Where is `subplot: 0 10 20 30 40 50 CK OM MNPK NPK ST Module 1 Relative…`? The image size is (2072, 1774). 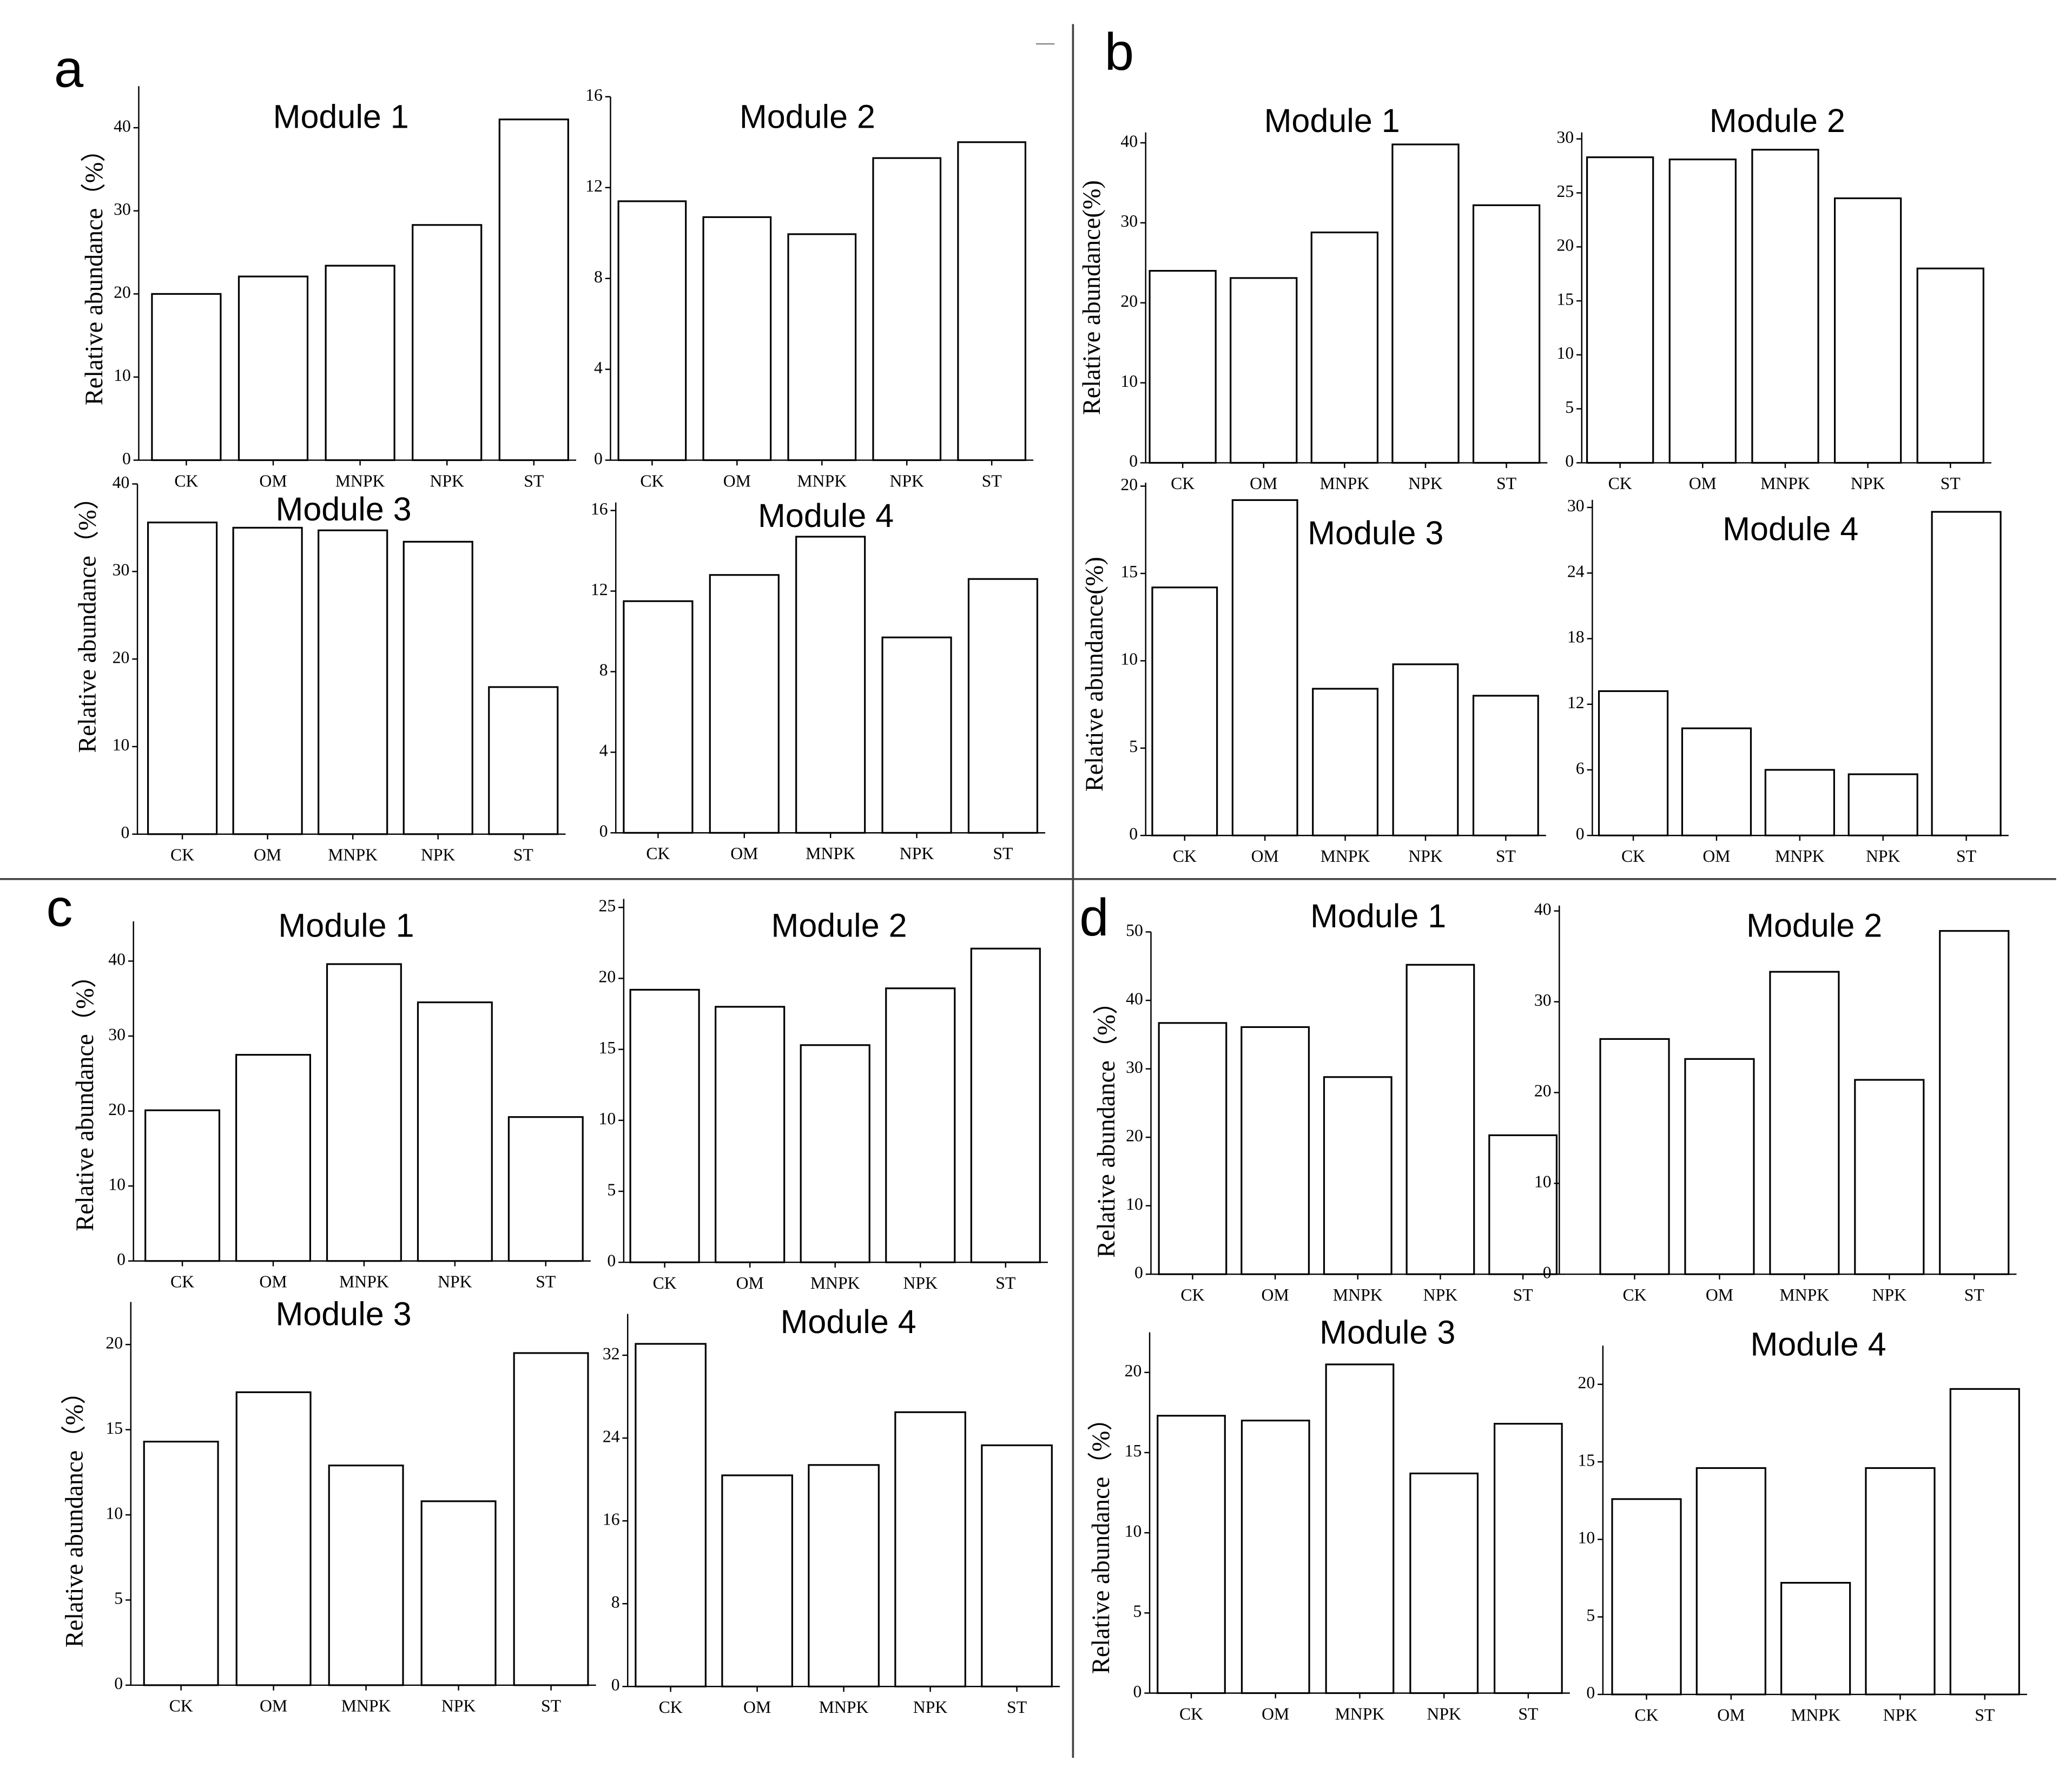
subplot: 0 10 20 30 40 50 CK OM MNPK NPK ST Module 1 Relative… is located at coordinates (1329, 1101).